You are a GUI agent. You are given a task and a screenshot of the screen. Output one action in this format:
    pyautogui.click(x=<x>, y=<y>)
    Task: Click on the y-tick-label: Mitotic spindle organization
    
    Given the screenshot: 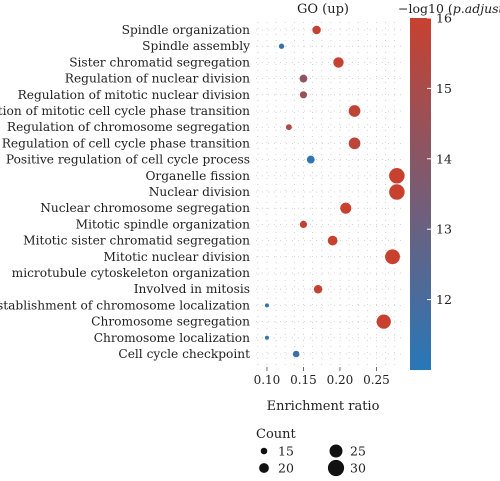 What is the action you would take?
    pyautogui.click(x=163, y=224)
    